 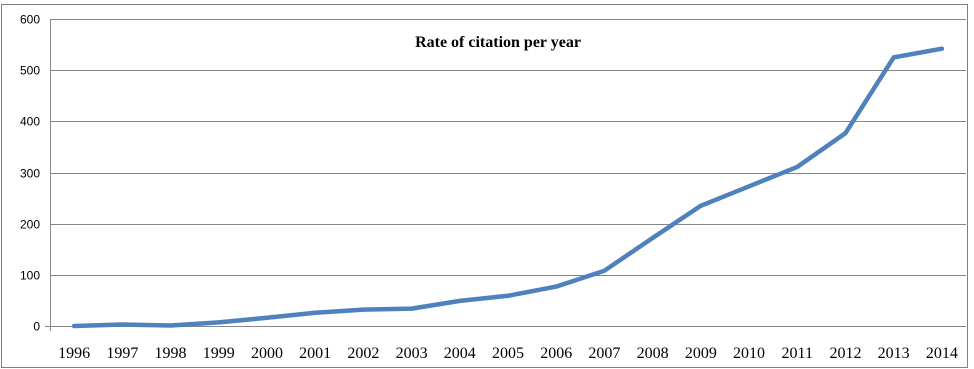 I want to click on x-tick-label-1998: 1998, so click(x=171, y=353).